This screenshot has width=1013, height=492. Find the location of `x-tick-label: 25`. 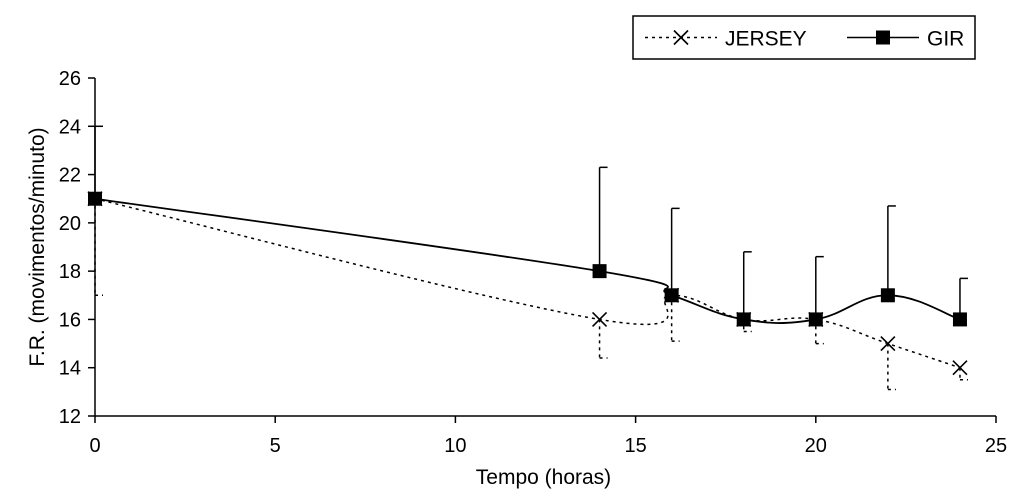

x-tick-label: 25 is located at coordinates (996, 446).